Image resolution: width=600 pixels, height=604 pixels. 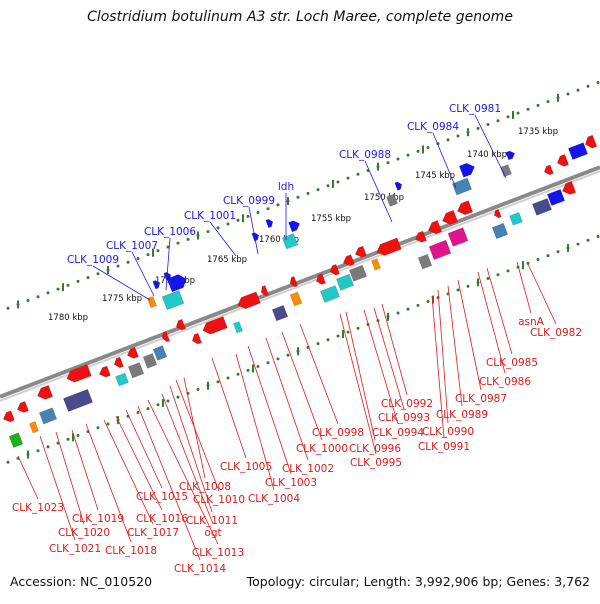 I want to click on gene-label-reverse: CLK_1019, so click(x=98, y=519).